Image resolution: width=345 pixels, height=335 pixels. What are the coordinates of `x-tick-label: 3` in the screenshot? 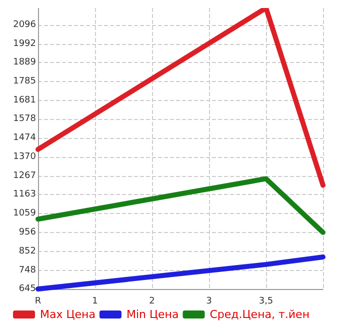 It's located at (209, 301).